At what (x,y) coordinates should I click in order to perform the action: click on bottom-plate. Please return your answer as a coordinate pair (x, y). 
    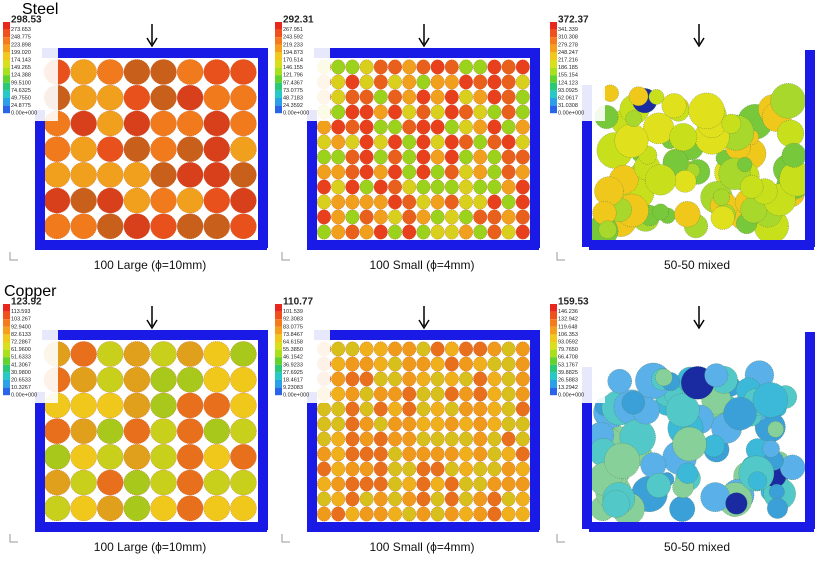
    Looking at the image, I should click on (426, 527).